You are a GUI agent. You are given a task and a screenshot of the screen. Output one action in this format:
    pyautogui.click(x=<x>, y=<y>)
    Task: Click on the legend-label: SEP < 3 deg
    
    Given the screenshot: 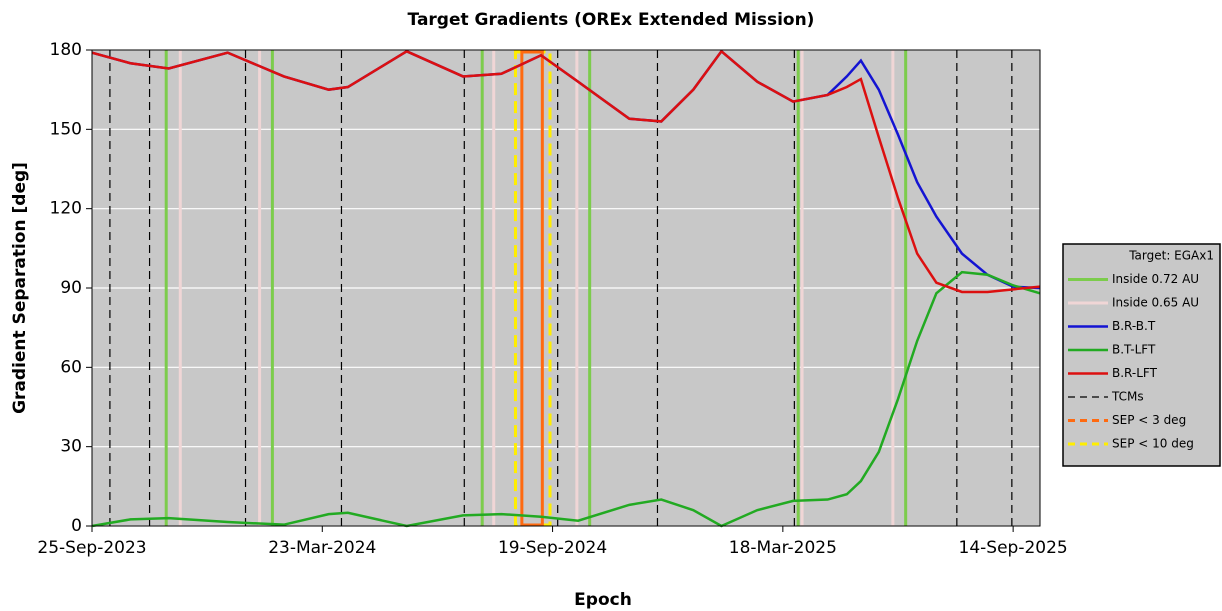 What is the action you would take?
    pyautogui.click(x=1149, y=420)
    